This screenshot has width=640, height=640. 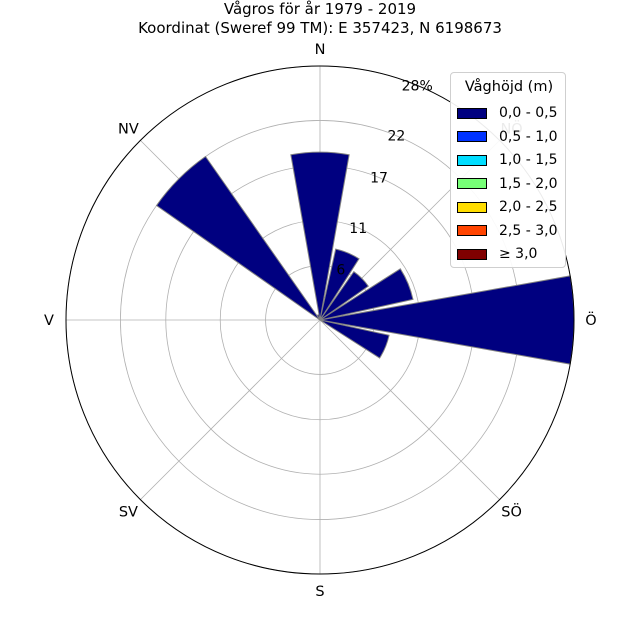 I want to click on legend-label: 2,0 - 2,5, so click(x=528, y=207).